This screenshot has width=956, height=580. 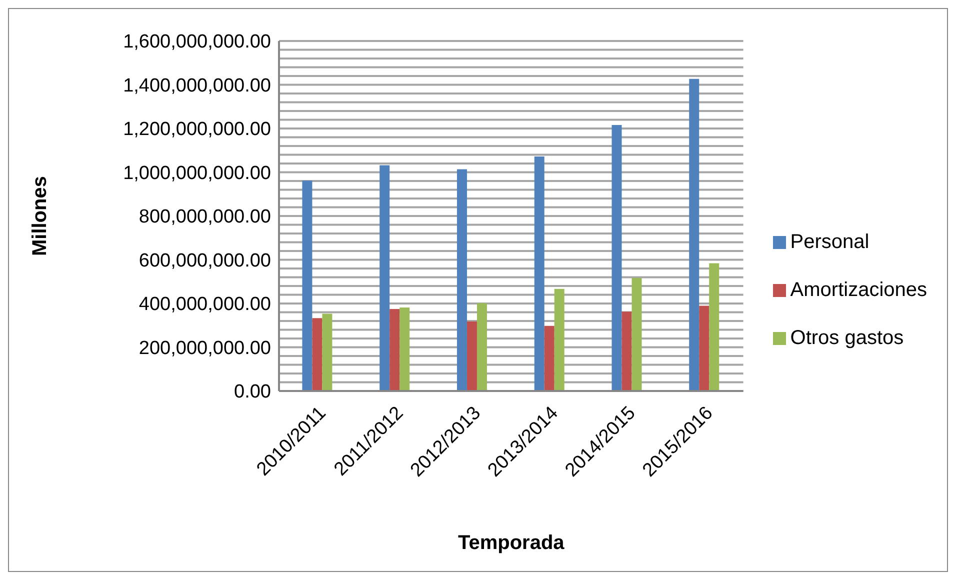 I want to click on y-tick-label: 600,000,000.00, so click(x=204, y=261).